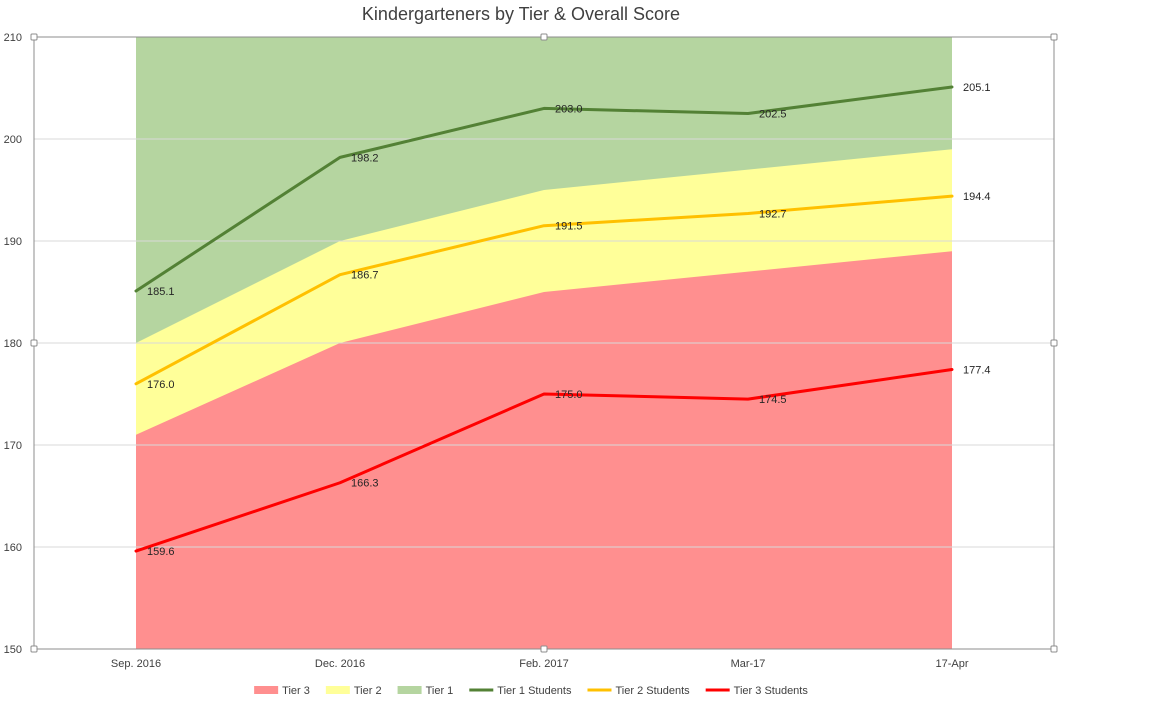 This screenshot has width=1152, height=706. I want to click on x-tick-label: Sep. 2016, so click(136, 664).